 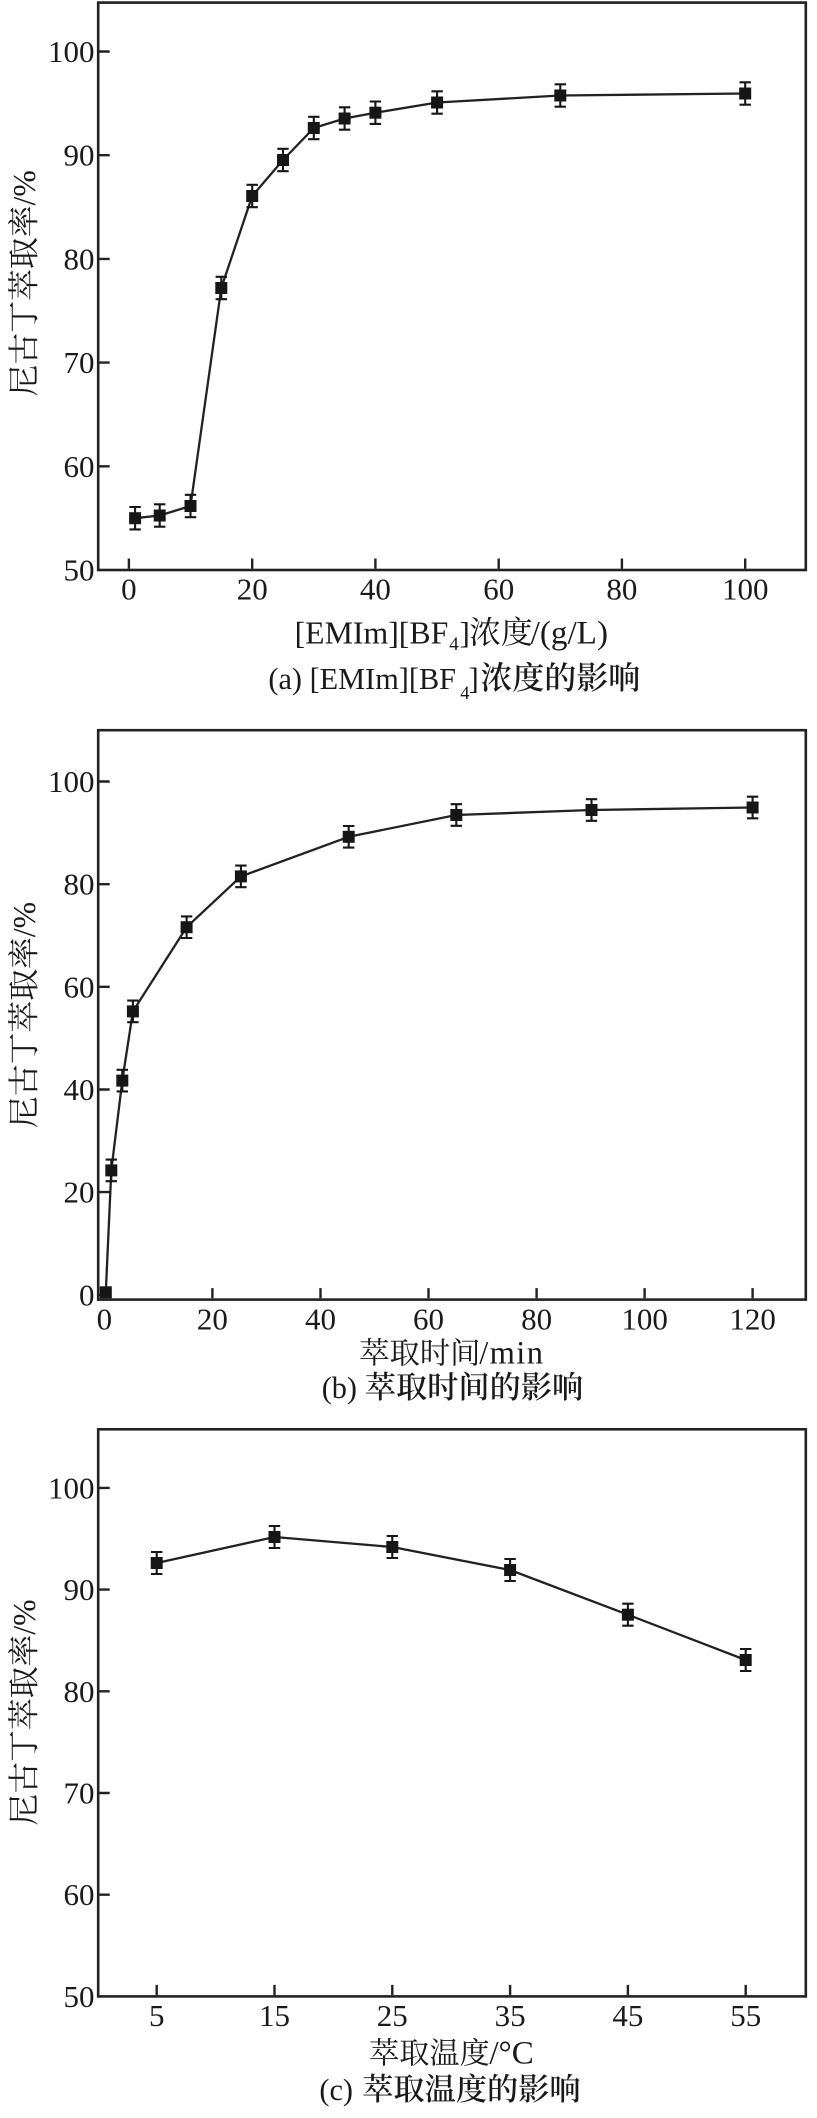 I want to click on svg-text: /(g/L), so click(x=569, y=633).